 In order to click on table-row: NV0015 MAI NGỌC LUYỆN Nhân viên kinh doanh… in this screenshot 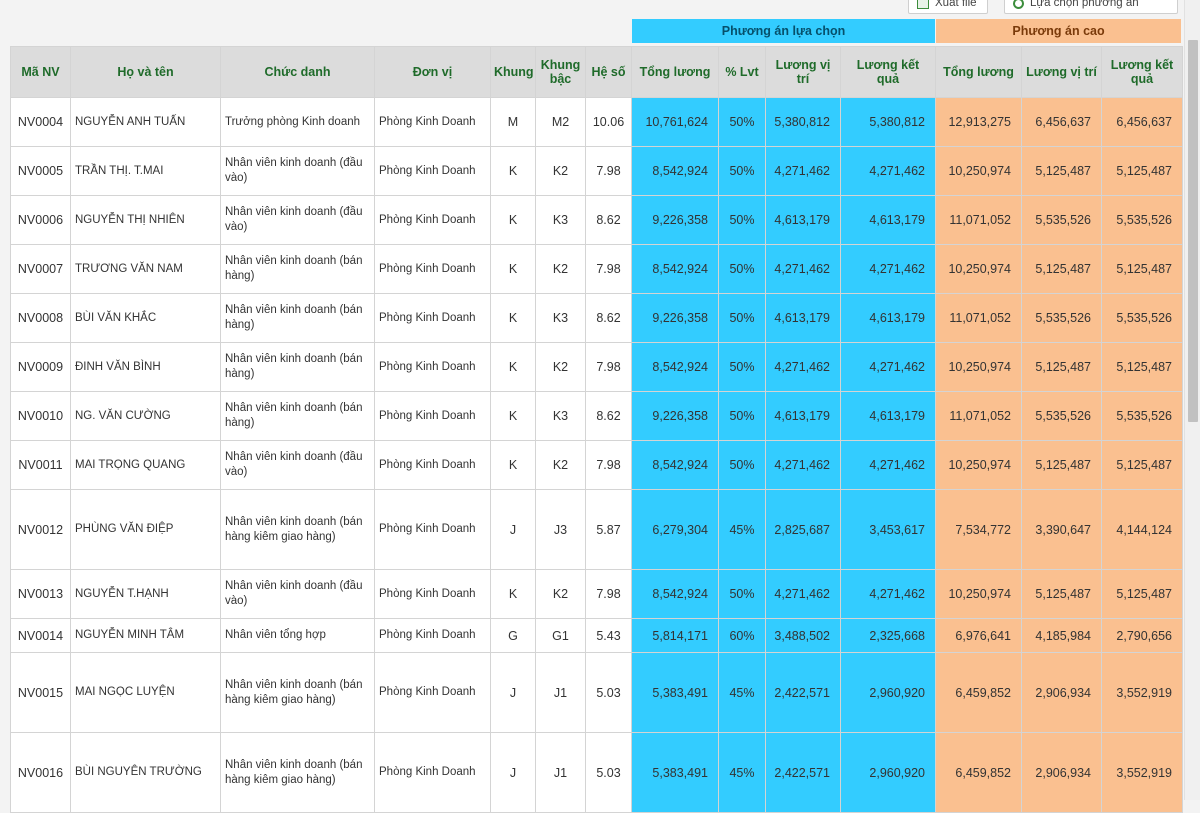, I will do `click(596, 692)`.